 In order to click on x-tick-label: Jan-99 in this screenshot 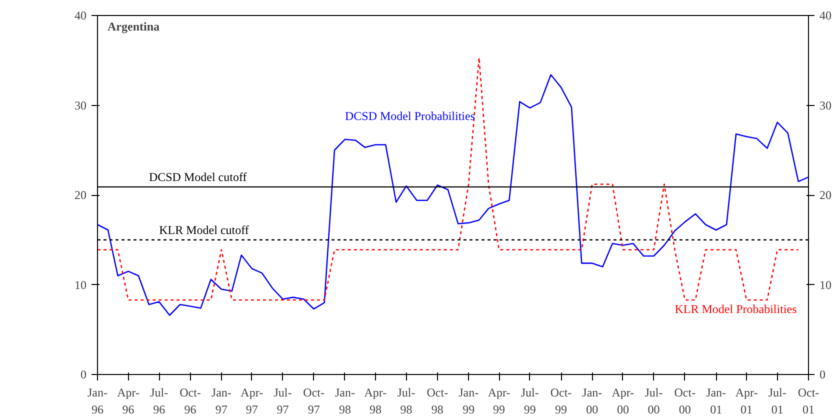, I will do `click(468, 401)`.